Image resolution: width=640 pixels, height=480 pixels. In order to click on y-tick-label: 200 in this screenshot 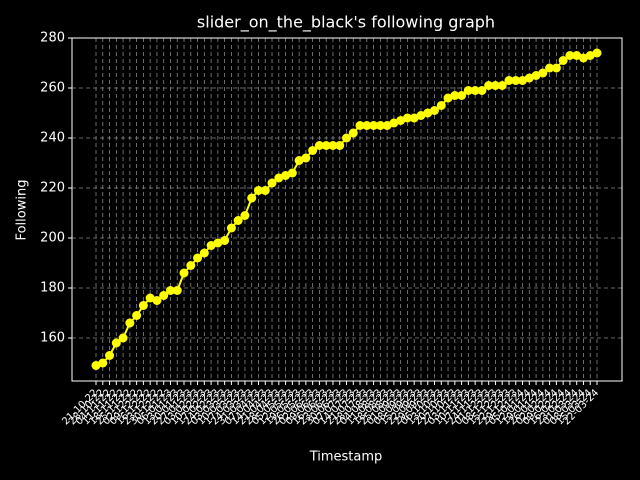, I will do `click(52, 238)`.